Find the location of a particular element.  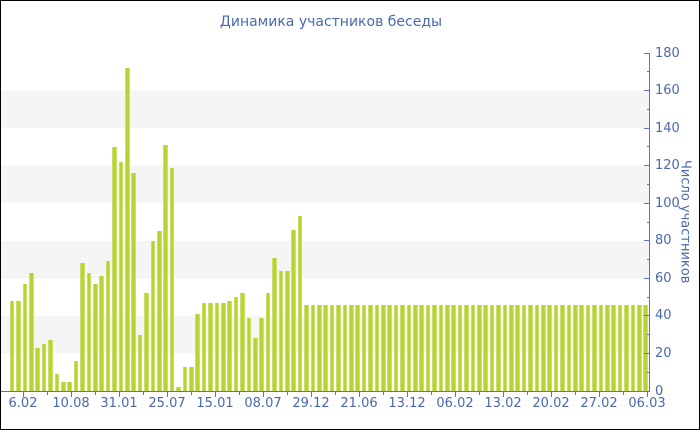

x-tick-label: 20.02 is located at coordinates (551, 403).